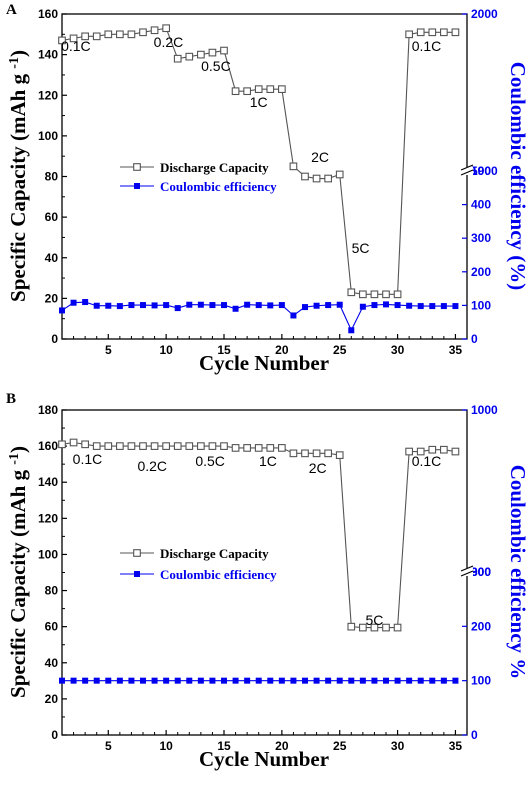 The height and width of the screenshot is (787, 529). Describe the element at coordinates (224, 350) in the screenshot. I see `x-tick-label: 15` at that location.